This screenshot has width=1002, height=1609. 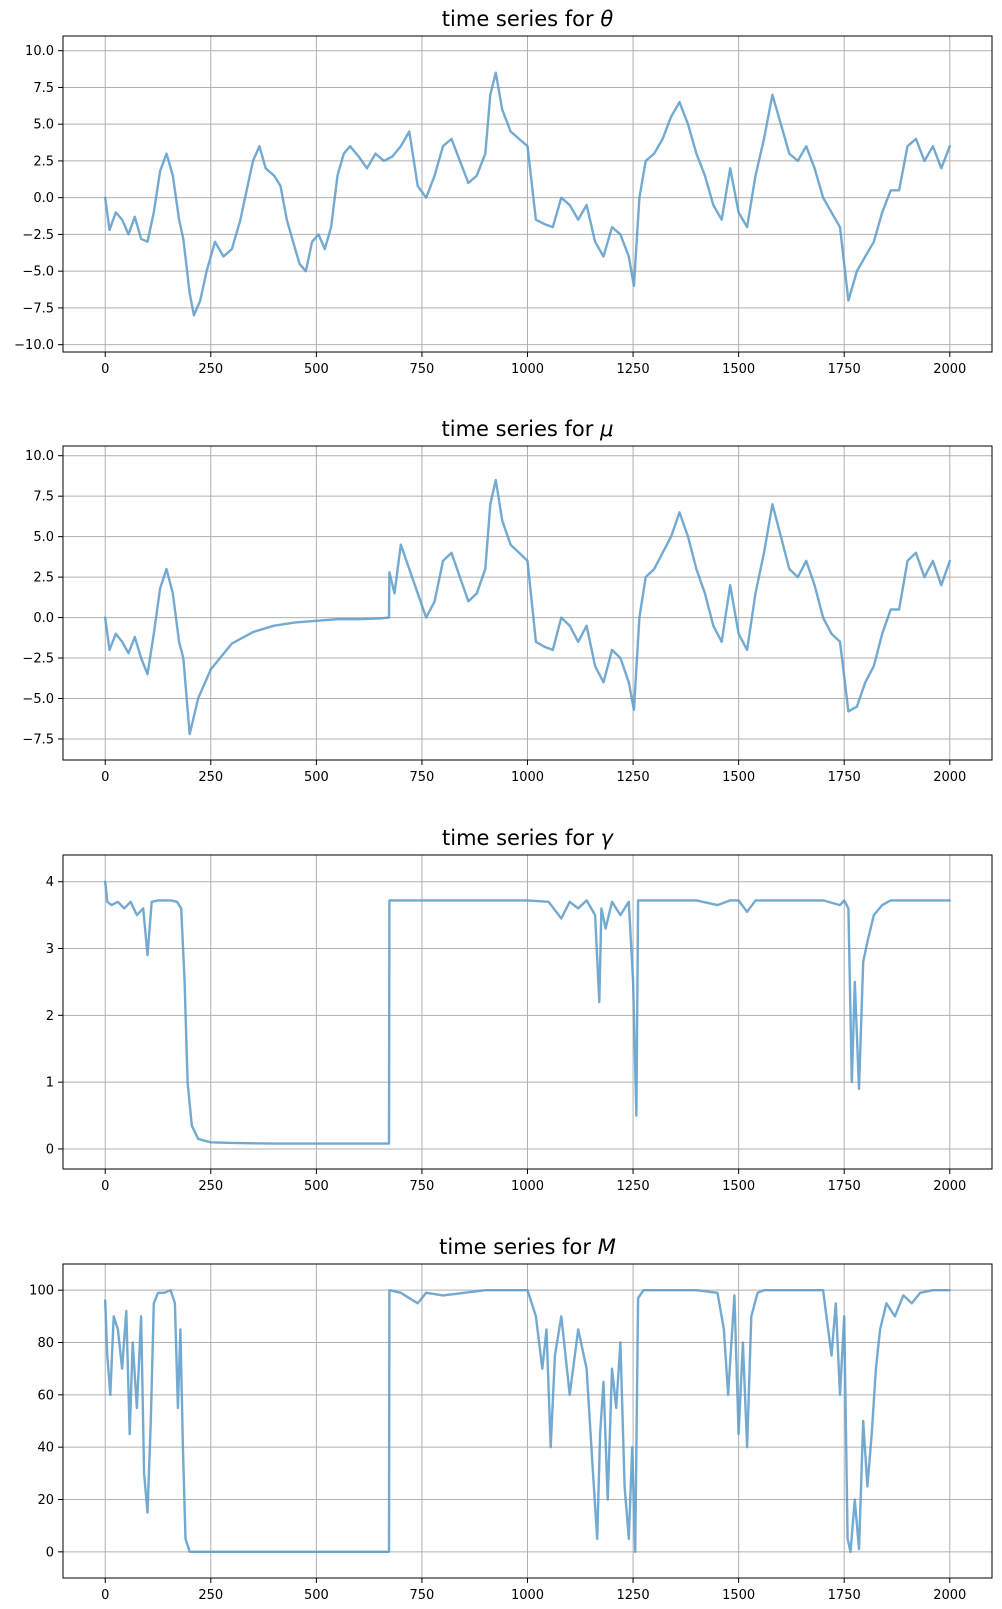 What do you see at coordinates (45, 1500) in the screenshot?
I see `y-tick-label: 20` at bounding box center [45, 1500].